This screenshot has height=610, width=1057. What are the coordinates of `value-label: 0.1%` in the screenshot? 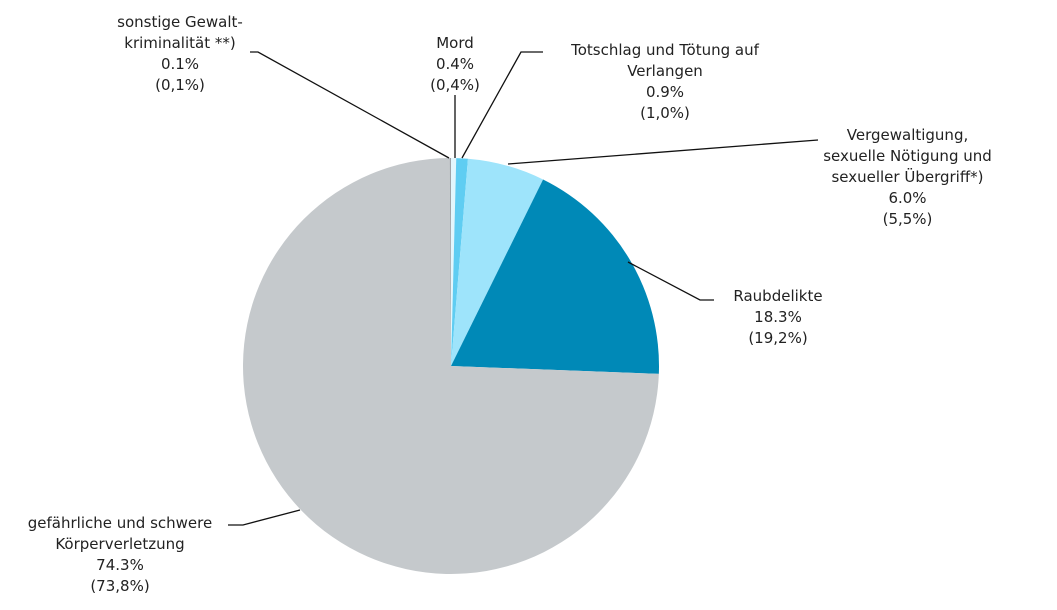 It's located at (180, 64).